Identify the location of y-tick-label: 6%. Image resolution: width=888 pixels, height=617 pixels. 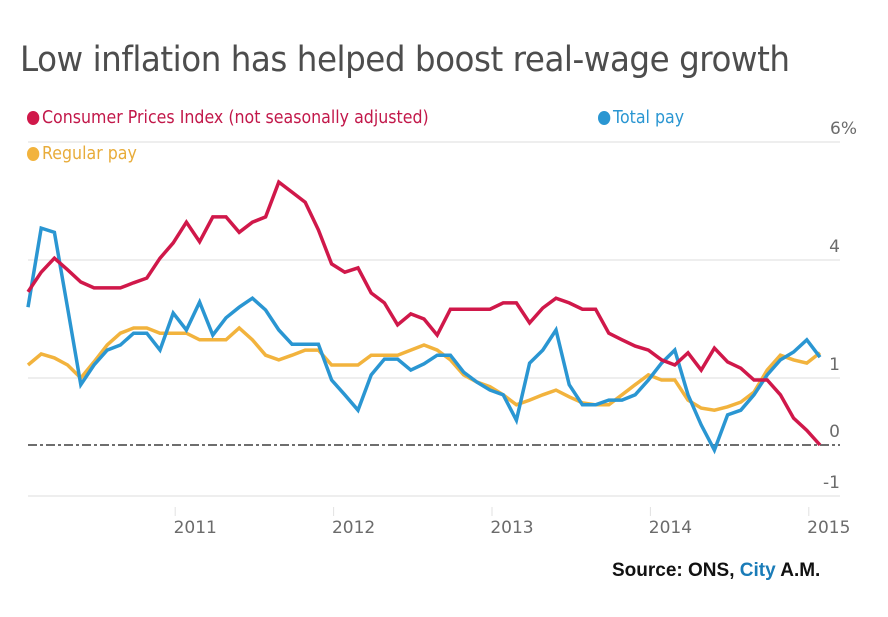
(843, 129).